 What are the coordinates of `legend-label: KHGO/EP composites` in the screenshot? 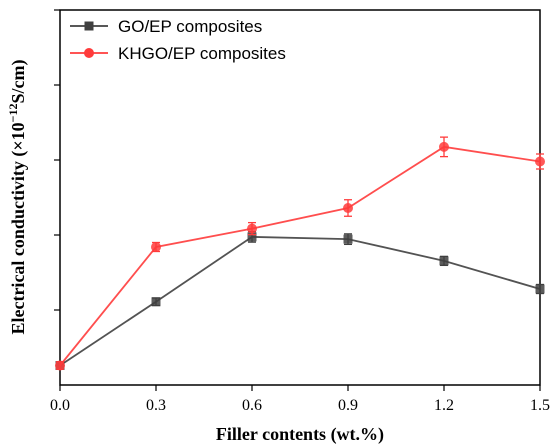 It's located at (202, 53).